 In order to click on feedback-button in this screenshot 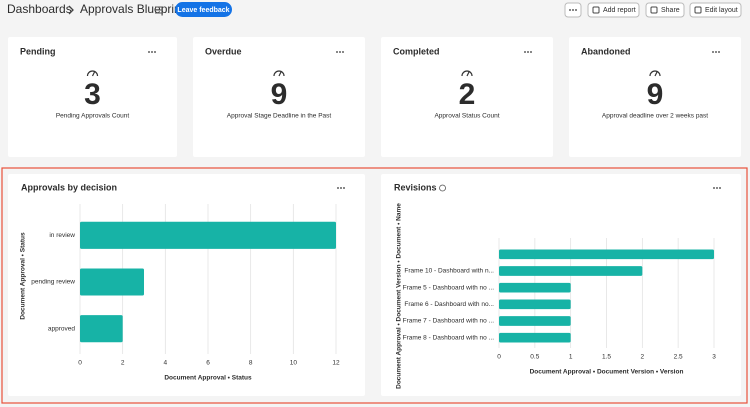, I will do `click(203, 9)`.